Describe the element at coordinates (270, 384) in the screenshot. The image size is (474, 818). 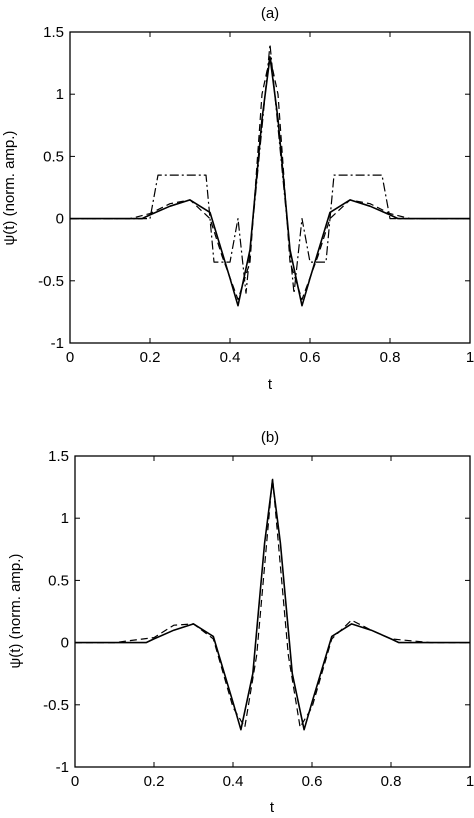
I see `chart-a-xlabel: t` at that location.